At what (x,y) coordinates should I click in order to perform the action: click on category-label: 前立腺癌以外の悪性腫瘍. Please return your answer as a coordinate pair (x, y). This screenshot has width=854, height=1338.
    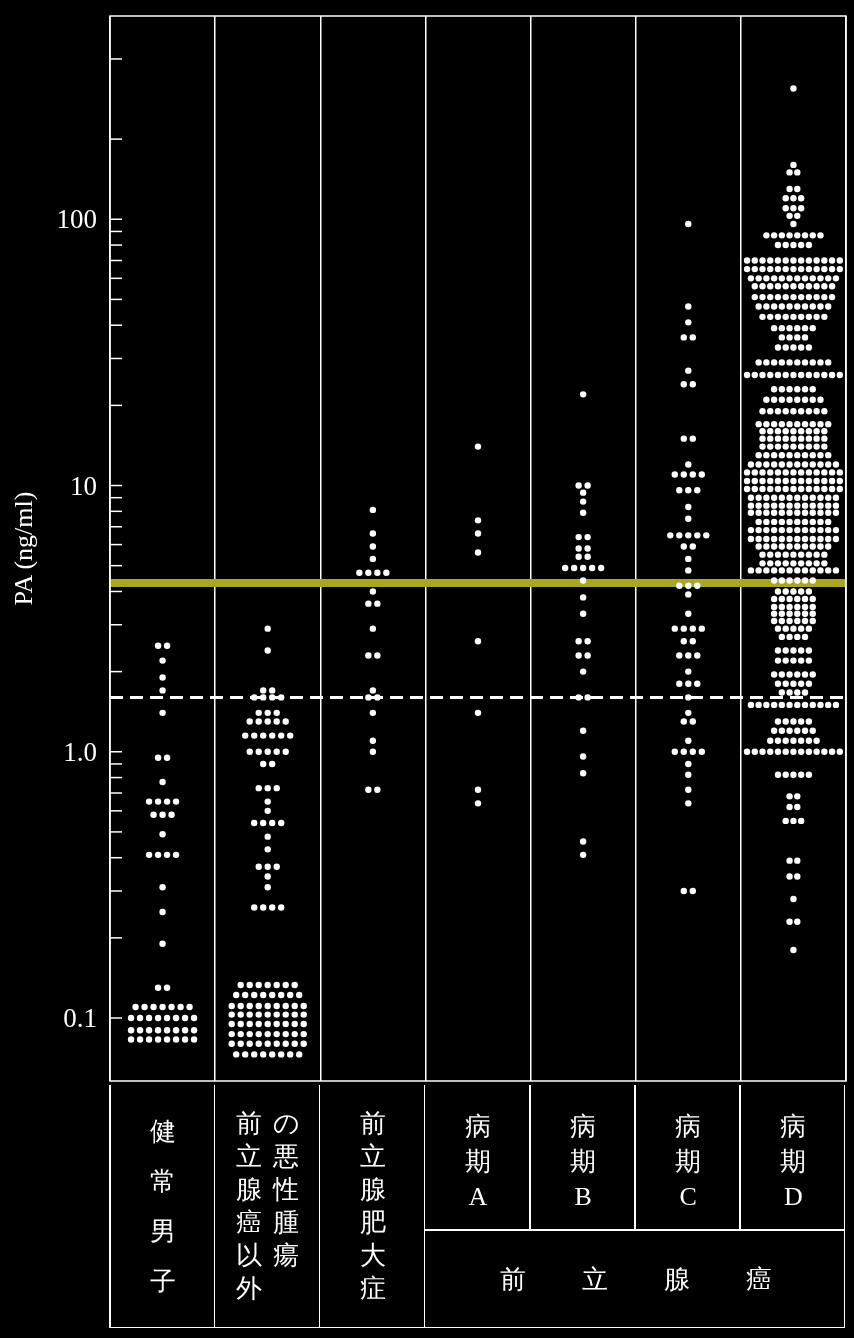
    Looking at the image, I should click on (268, 1206).